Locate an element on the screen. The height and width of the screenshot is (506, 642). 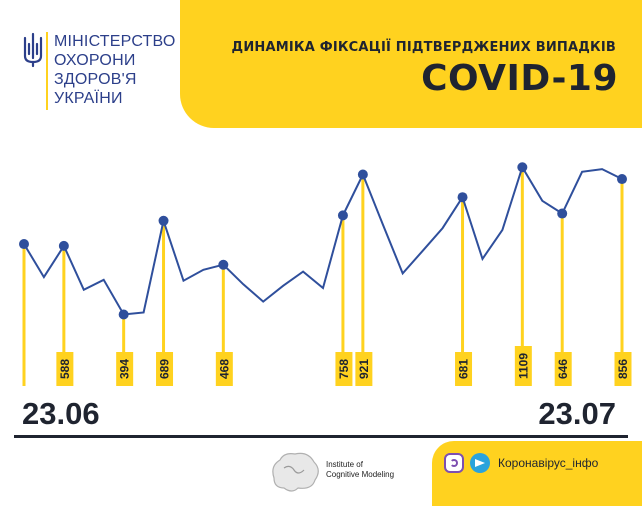
value-label: 1109 is located at coordinates (523, 366).